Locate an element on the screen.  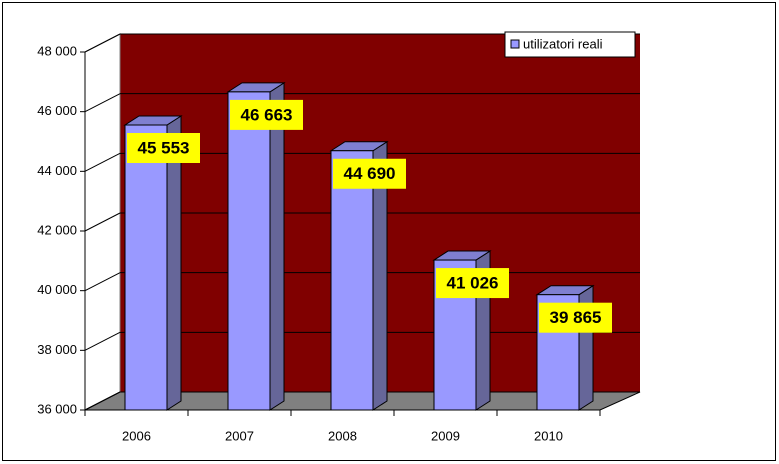
y-tick-label: 44 000 is located at coordinates (57, 170).